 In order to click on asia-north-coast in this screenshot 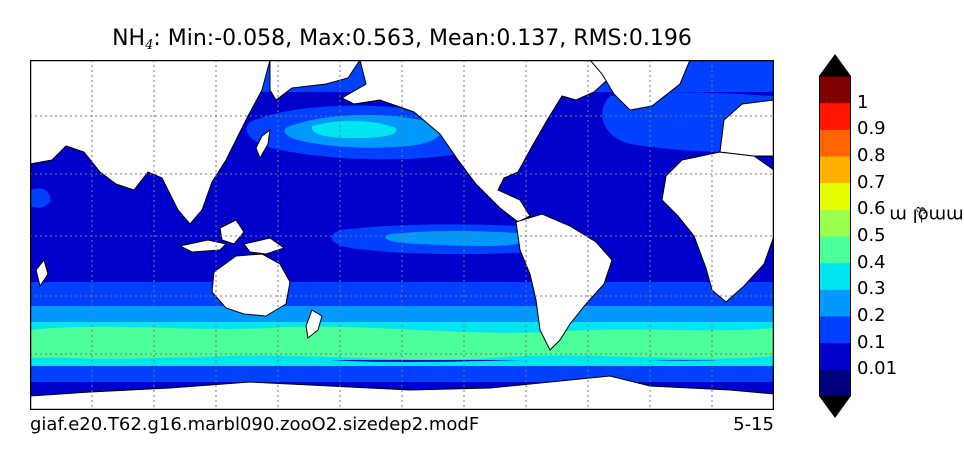, I will do `click(315, 80)`.